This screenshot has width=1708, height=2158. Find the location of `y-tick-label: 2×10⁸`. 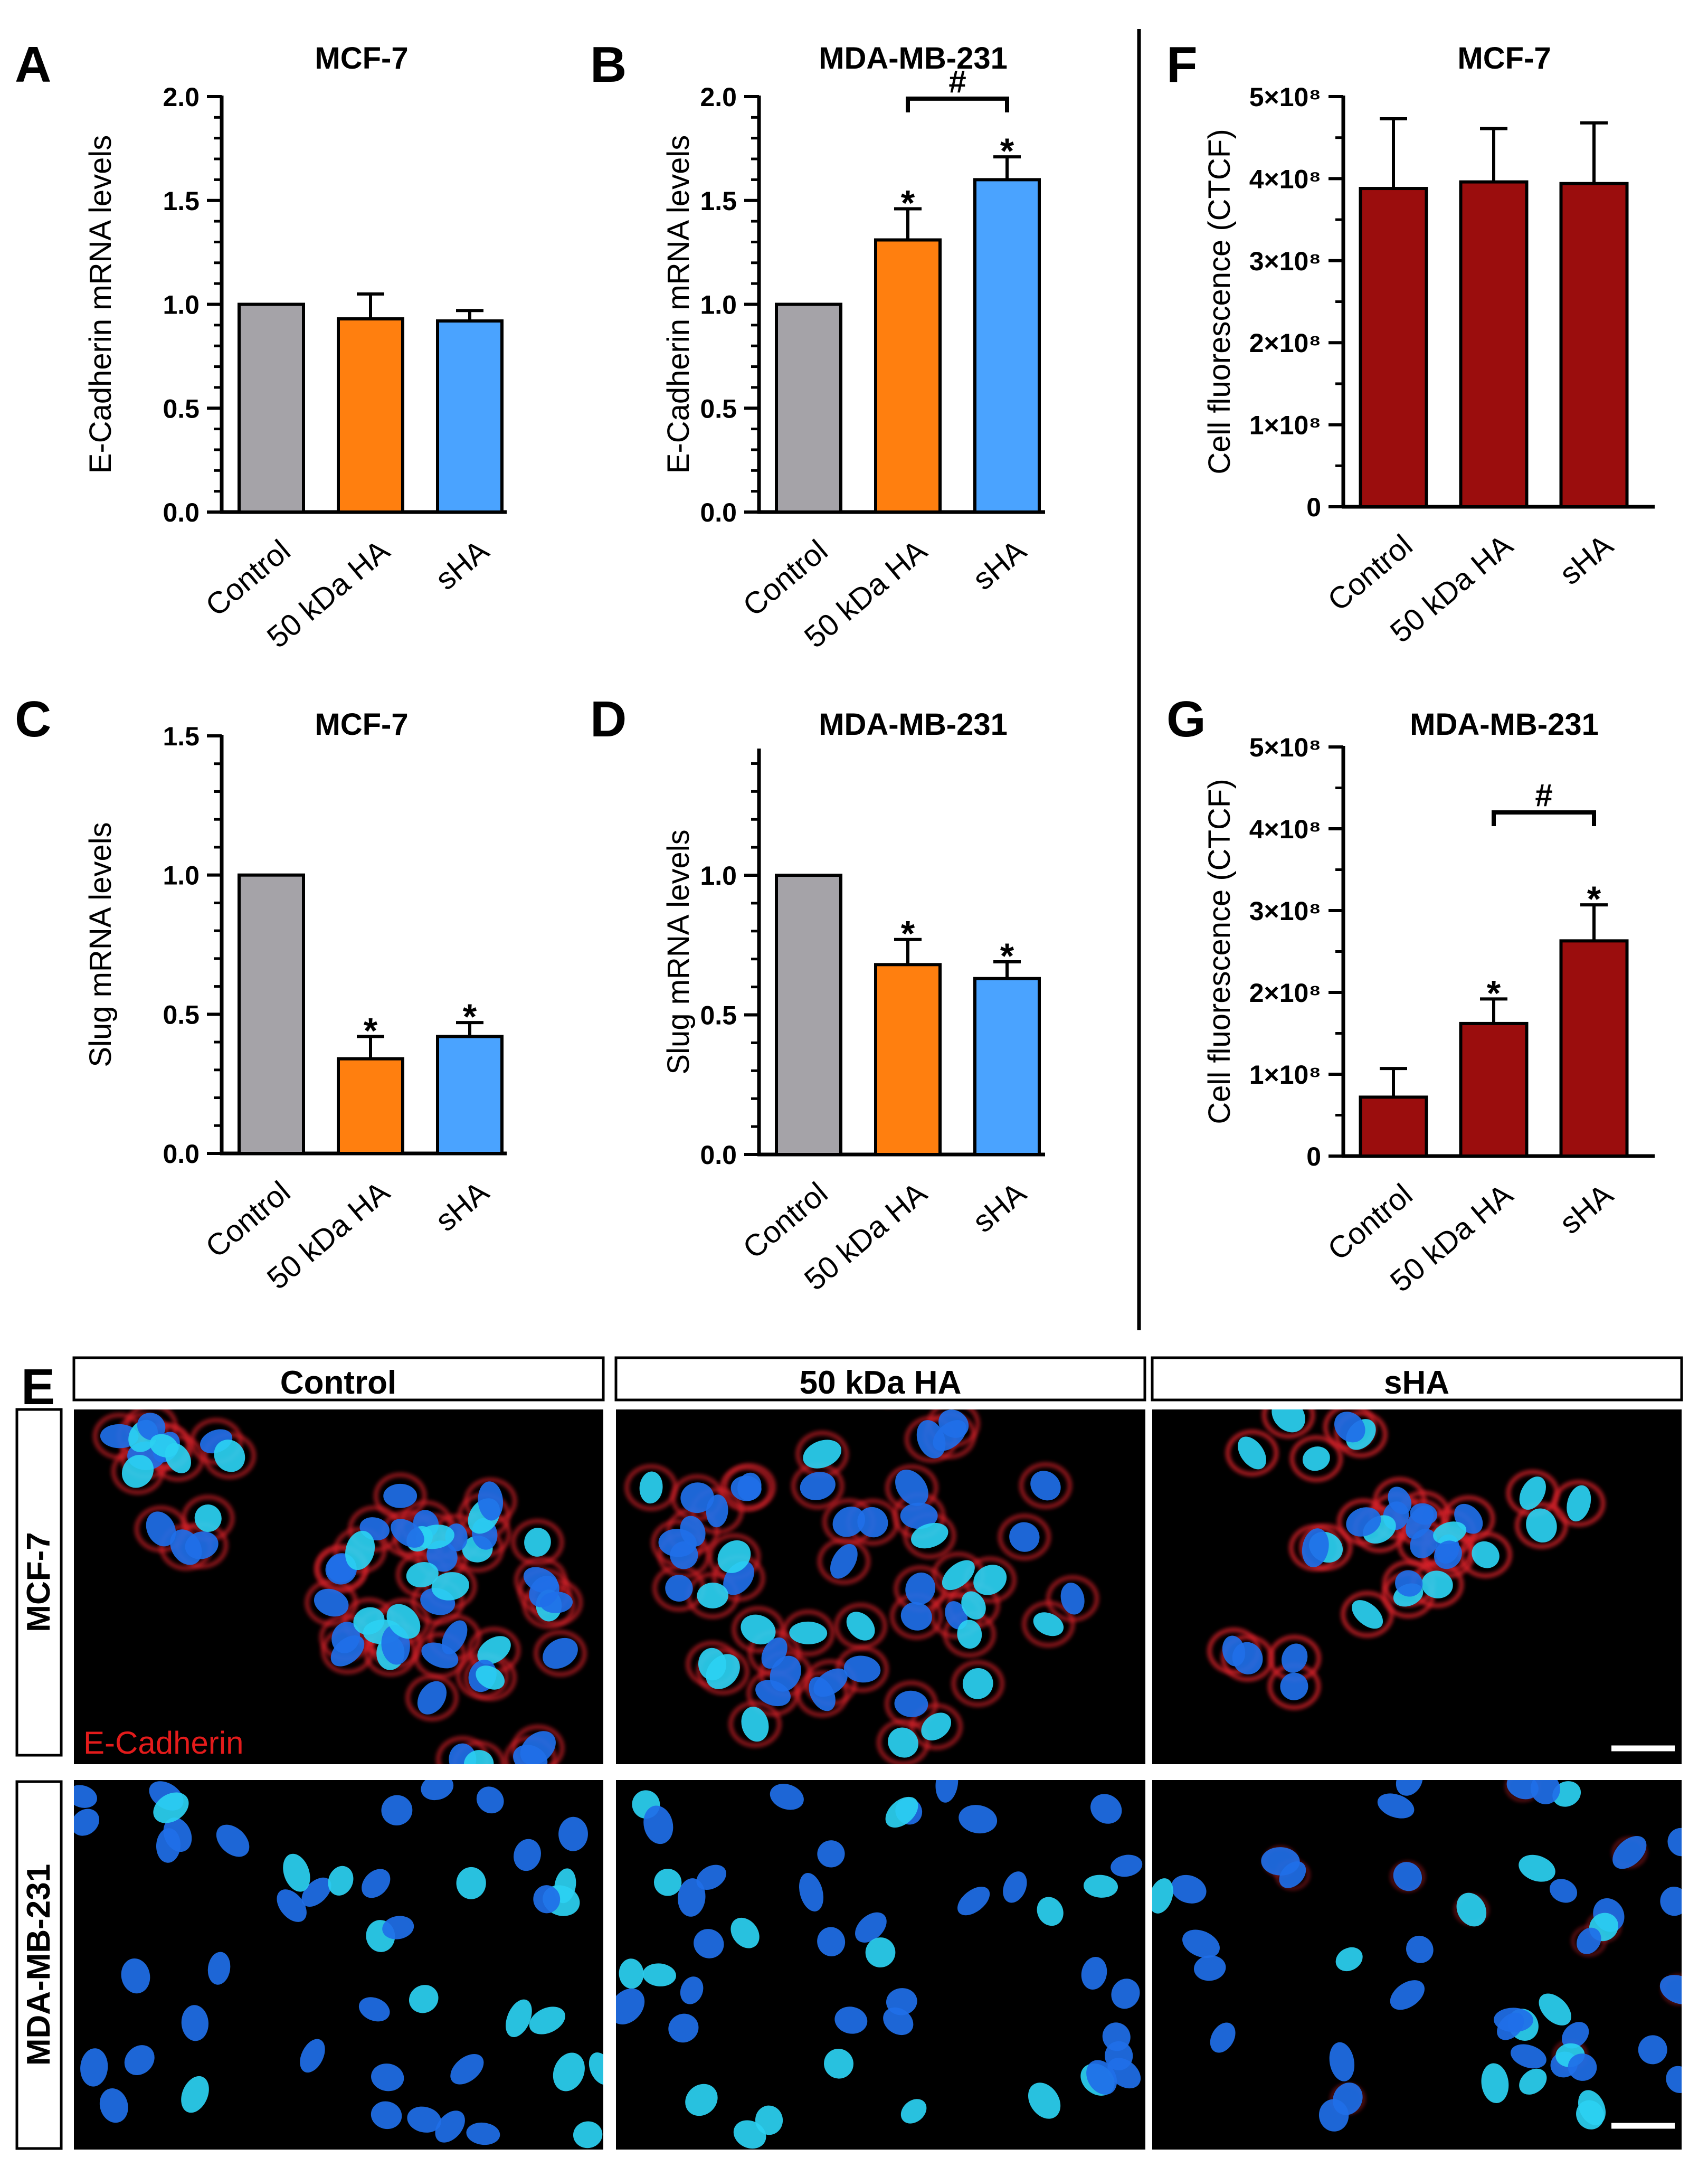

y-tick-label: 2×10⁸ is located at coordinates (1285, 343).